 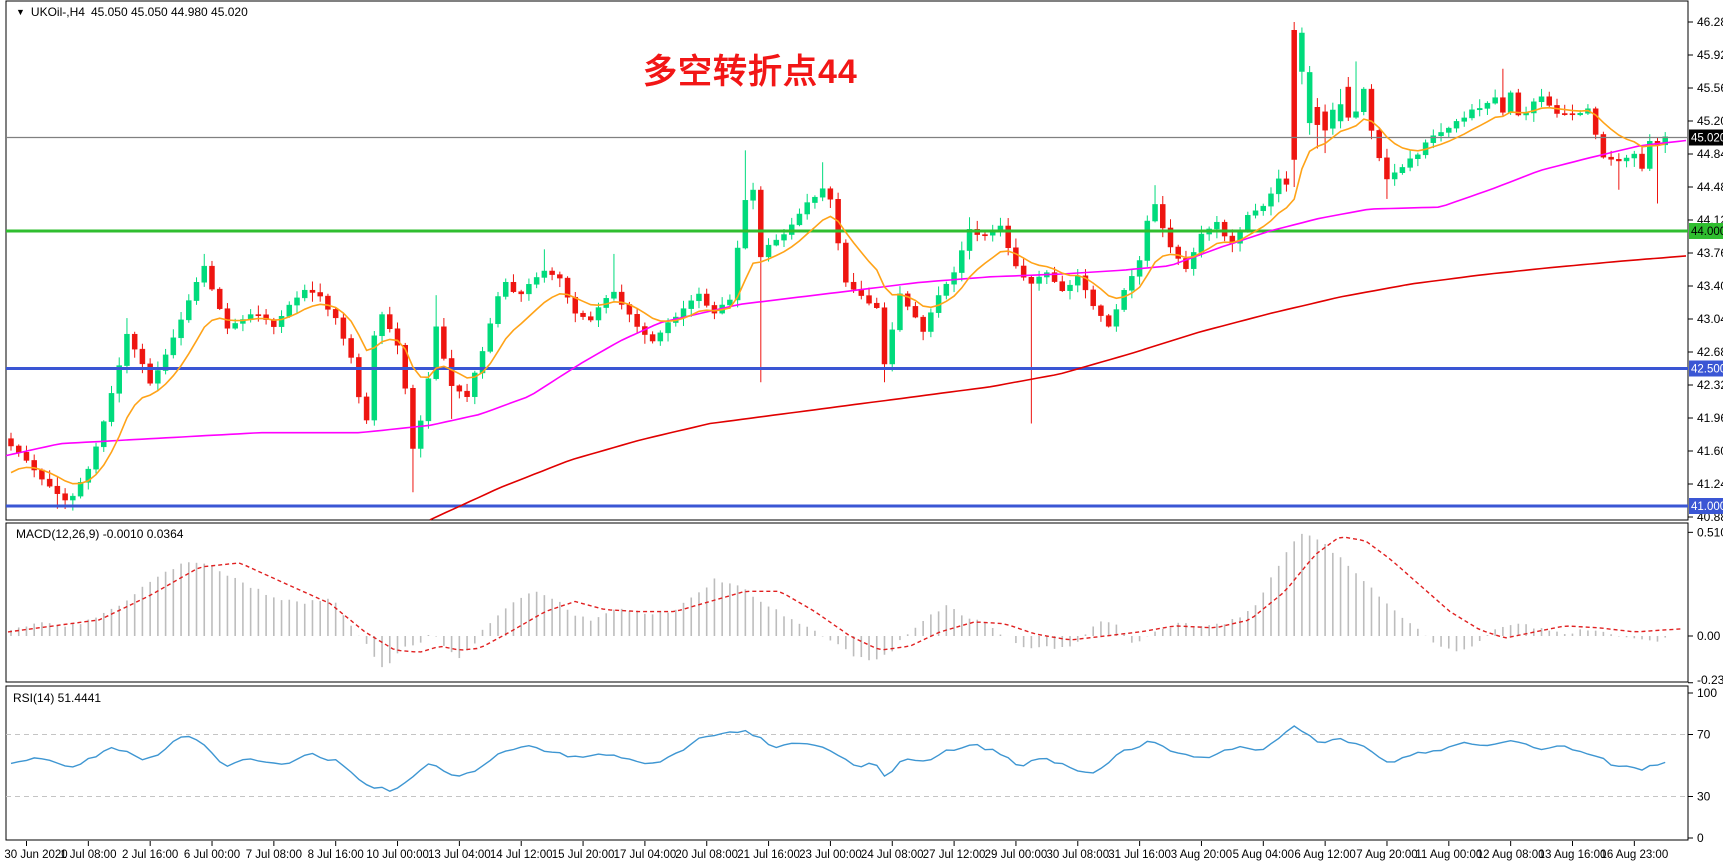 What do you see at coordinates (1702, 765) in the screenshot?
I see `rsi-axis: 100 70 30 0` at bounding box center [1702, 765].